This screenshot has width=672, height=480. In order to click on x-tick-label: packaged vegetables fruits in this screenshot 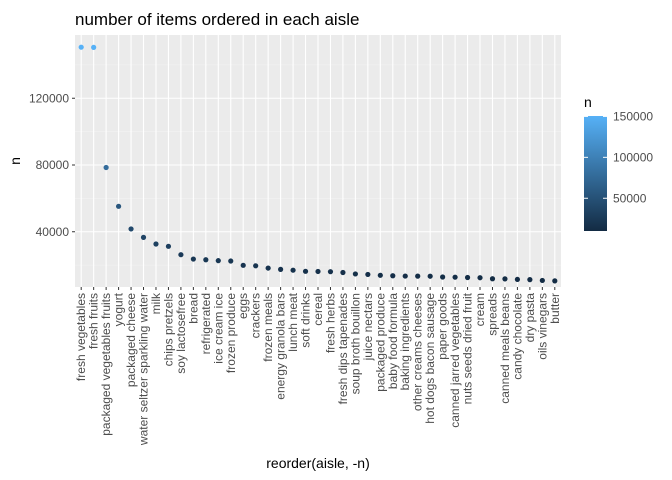, I will do `click(106, 364)`.